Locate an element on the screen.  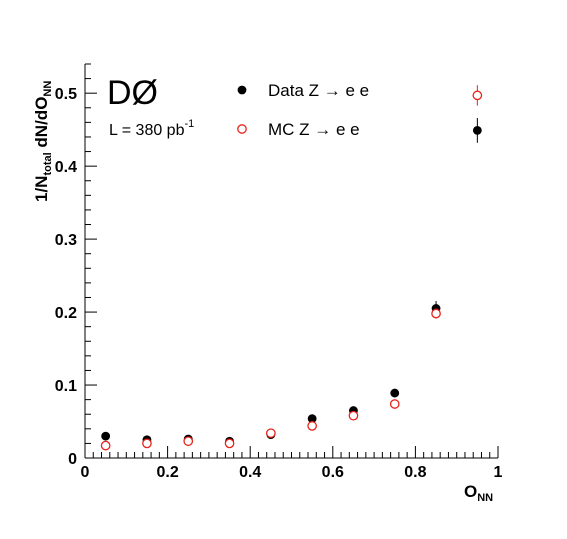
y-tick-label: 0 is located at coordinates (72, 459).